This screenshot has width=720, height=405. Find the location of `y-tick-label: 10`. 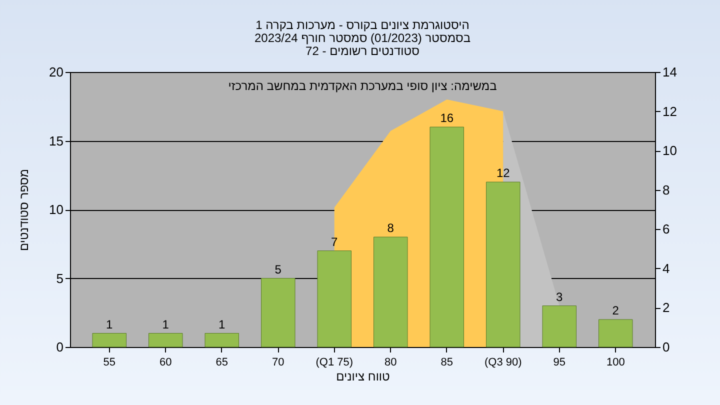

y-tick-label: 10 is located at coordinates (56, 209).